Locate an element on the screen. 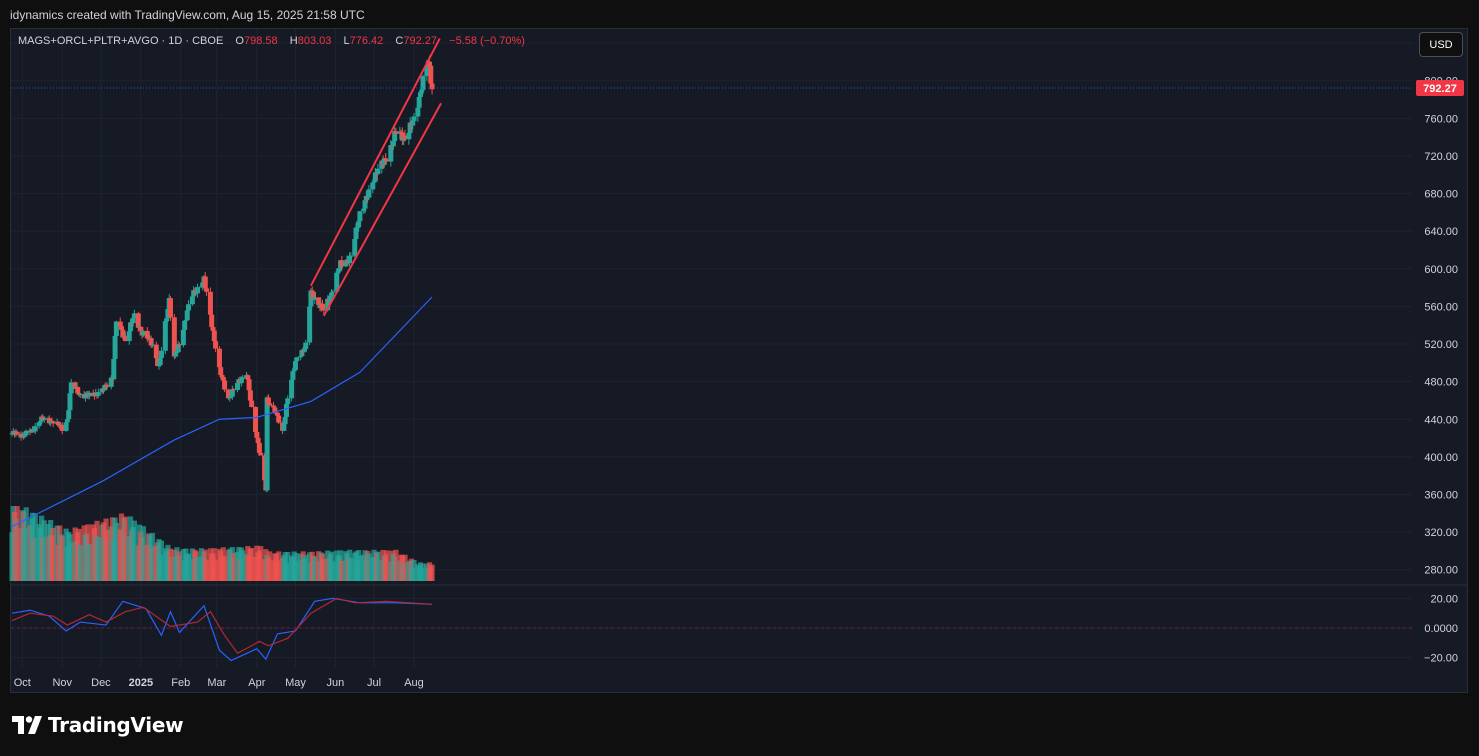 This screenshot has height=756, width=1479. oscillator-fast-line is located at coordinates (222, 629).